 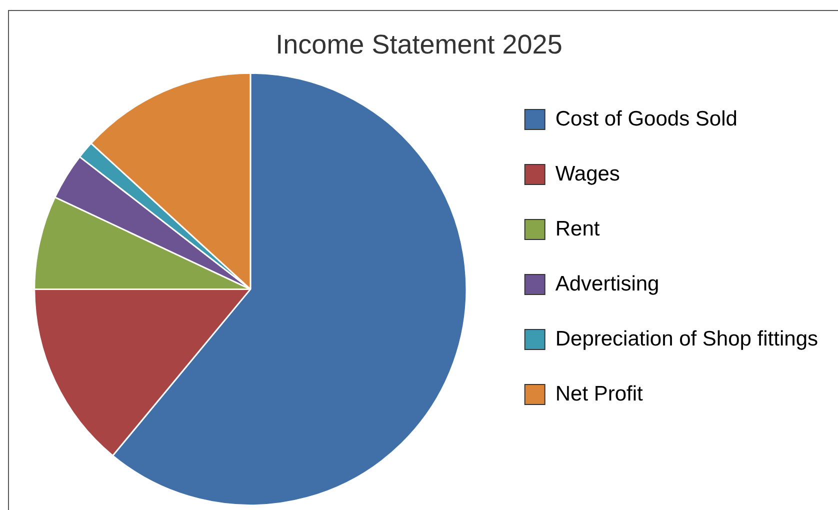 What do you see at coordinates (686, 338) in the screenshot?
I see `legend-label: Depreciation of Shop fittings` at bounding box center [686, 338].